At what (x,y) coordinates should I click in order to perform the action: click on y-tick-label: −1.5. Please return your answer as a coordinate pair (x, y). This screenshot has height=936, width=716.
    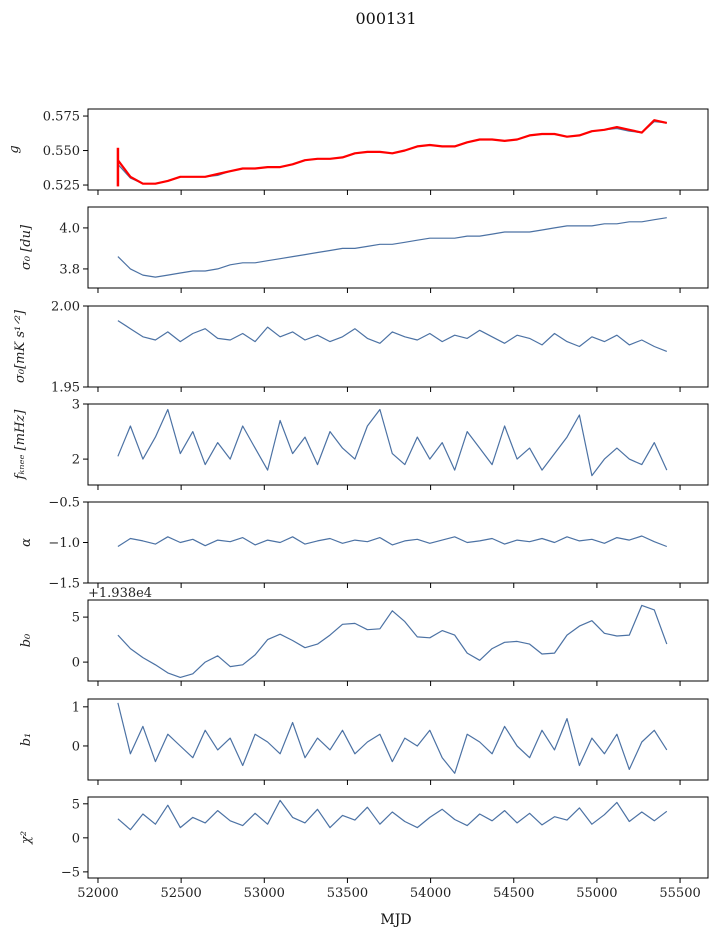
    Looking at the image, I should click on (64, 584).